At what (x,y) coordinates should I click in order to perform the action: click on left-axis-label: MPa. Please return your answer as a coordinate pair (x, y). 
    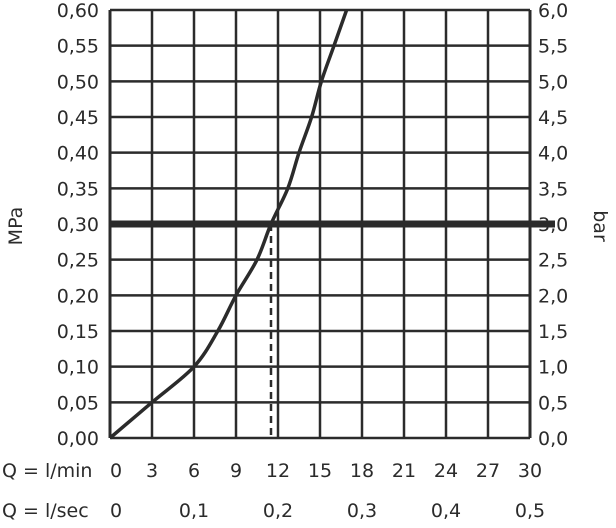
    Looking at the image, I should click on (16, 226).